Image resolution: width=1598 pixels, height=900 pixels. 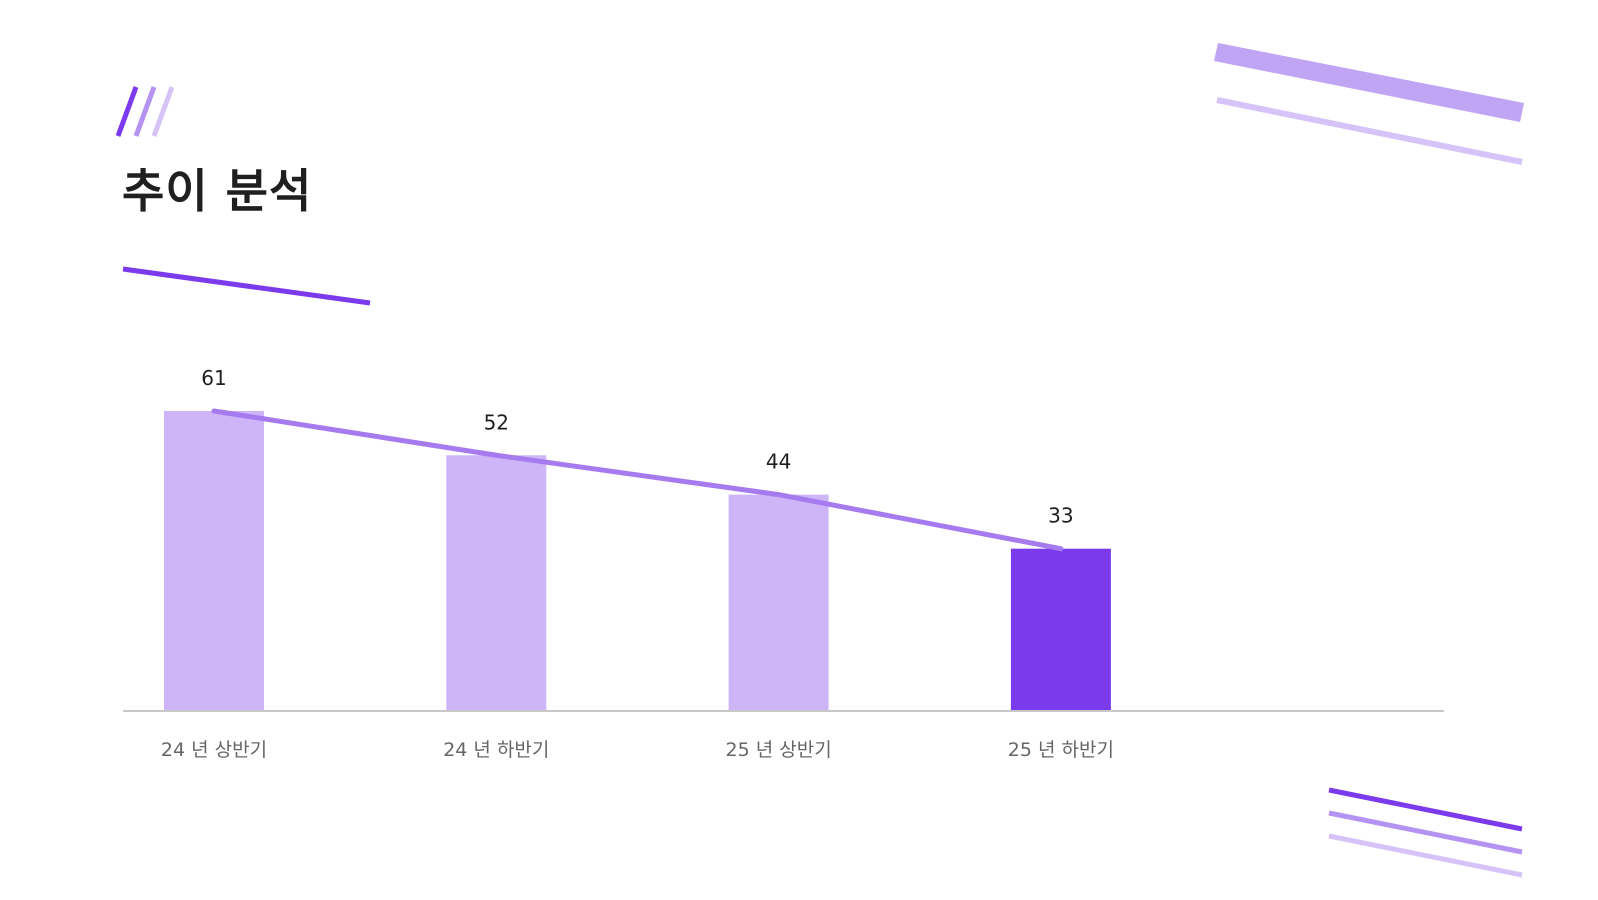 I want to click on x-tick-label-1: 24 년 상반기, so click(x=214, y=750).